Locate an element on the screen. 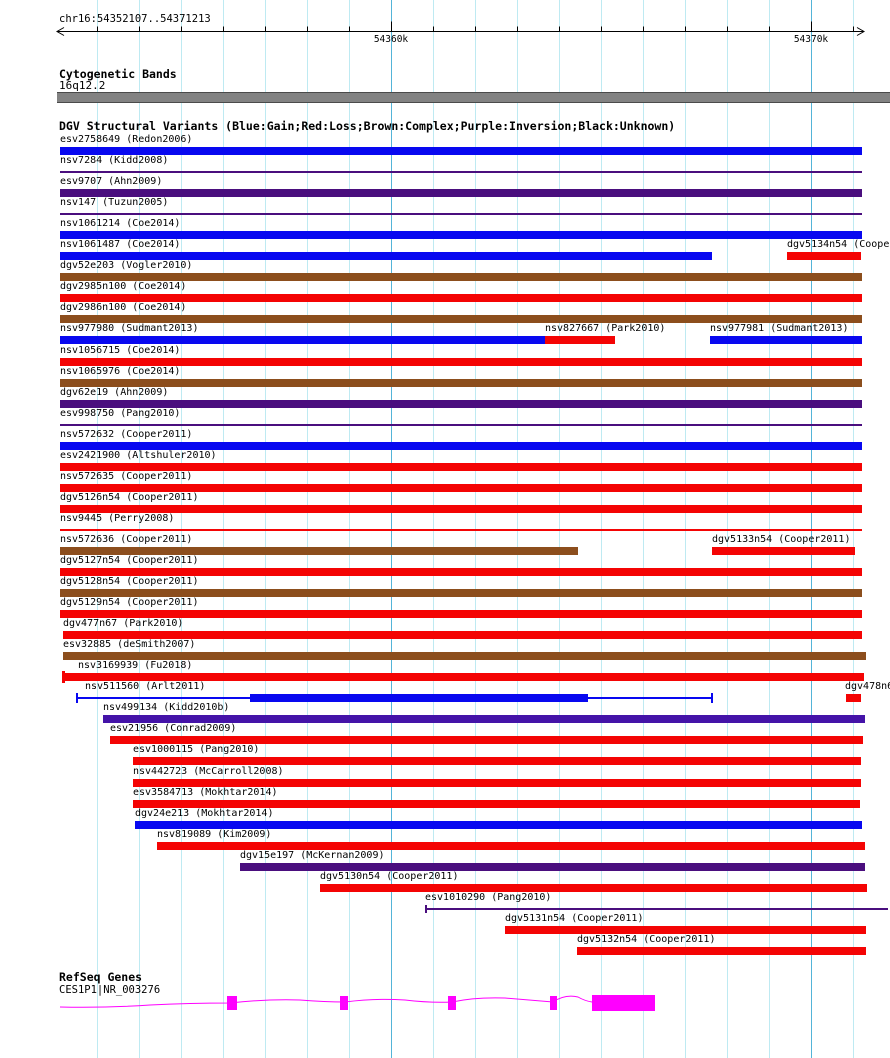  variant-label: nsv572635 (Cooper2011) is located at coordinates (126, 476).